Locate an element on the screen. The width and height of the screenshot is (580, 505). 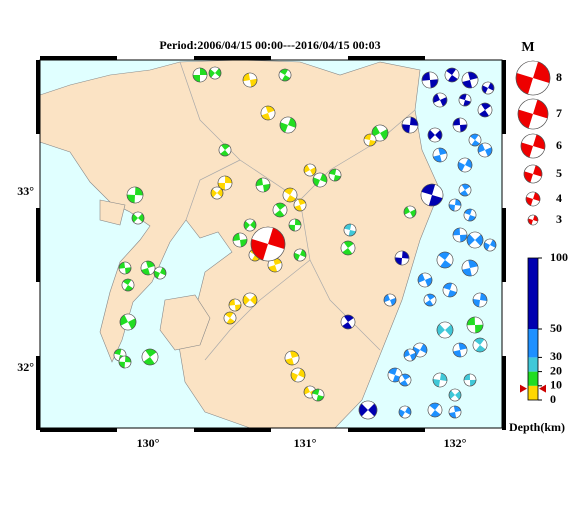
latitude-label: 33° is located at coordinates (25, 191).